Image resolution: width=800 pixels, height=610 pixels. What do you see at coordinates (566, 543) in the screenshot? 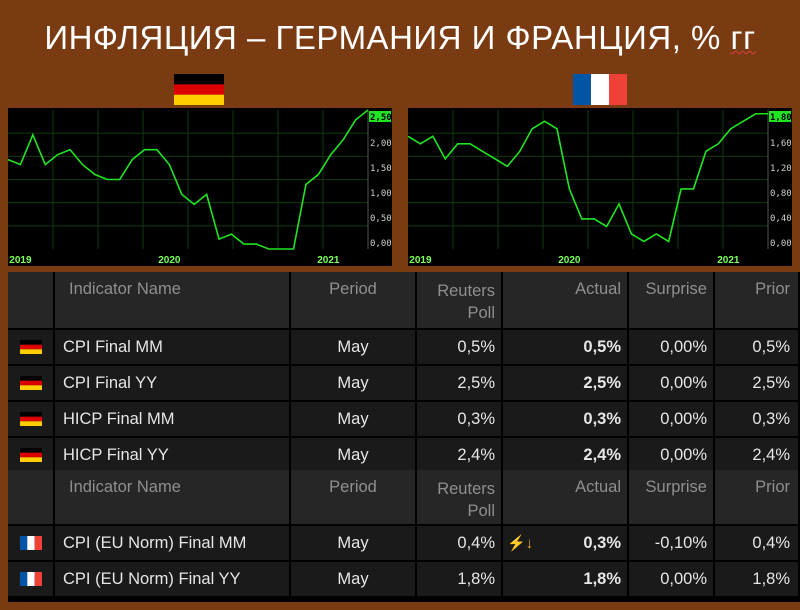
I see `actual-value: ⚡↓ 0,3%` at bounding box center [566, 543].